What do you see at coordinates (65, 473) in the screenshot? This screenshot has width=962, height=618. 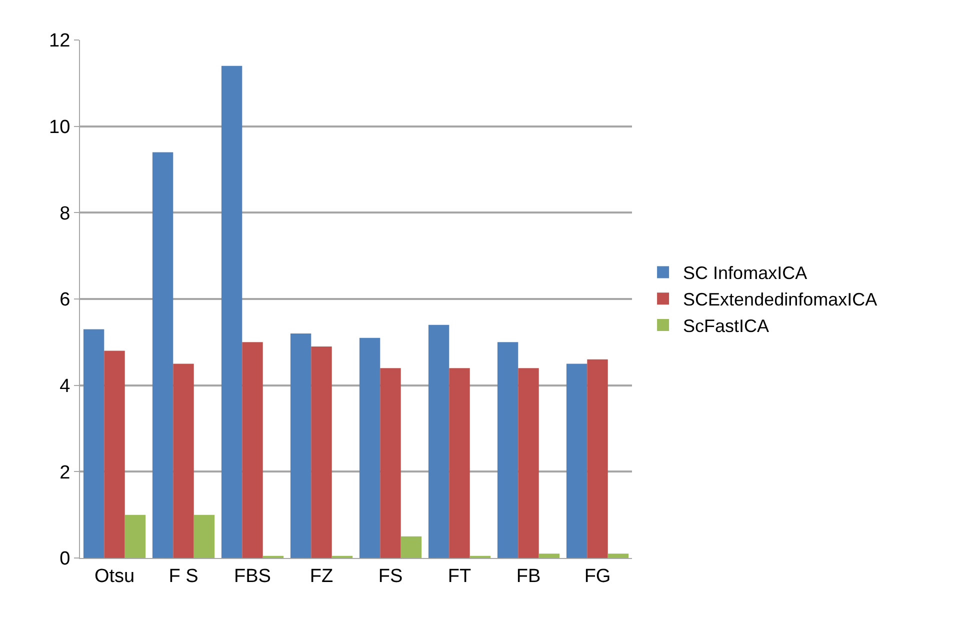 I see `y-tick-label: 2` at bounding box center [65, 473].